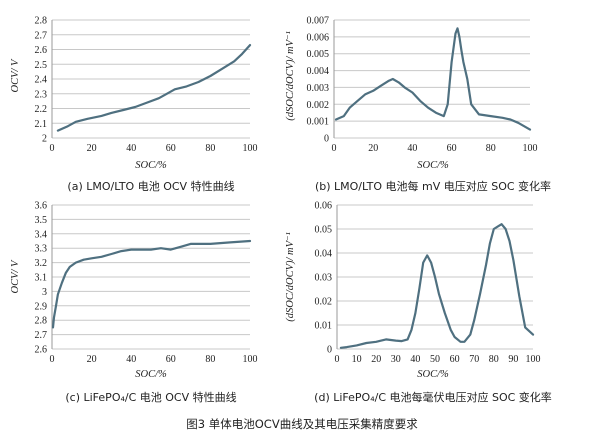 The height and width of the screenshot is (441, 598). What do you see at coordinates (318, 105) in the screenshot?
I see `y-tick-label-b-2: 0.002` at bounding box center [318, 105].